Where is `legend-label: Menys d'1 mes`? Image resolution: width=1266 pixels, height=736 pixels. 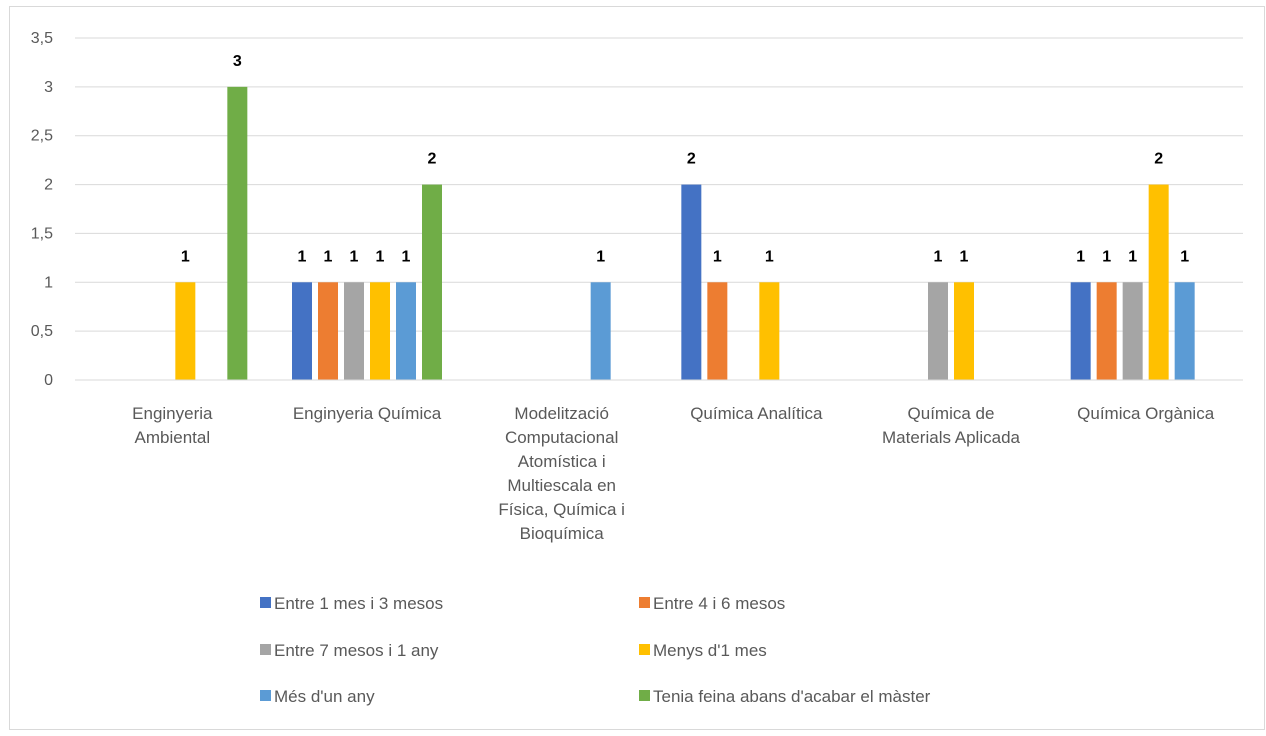
legend-label: Menys d'1 mes is located at coordinates (710, 650).